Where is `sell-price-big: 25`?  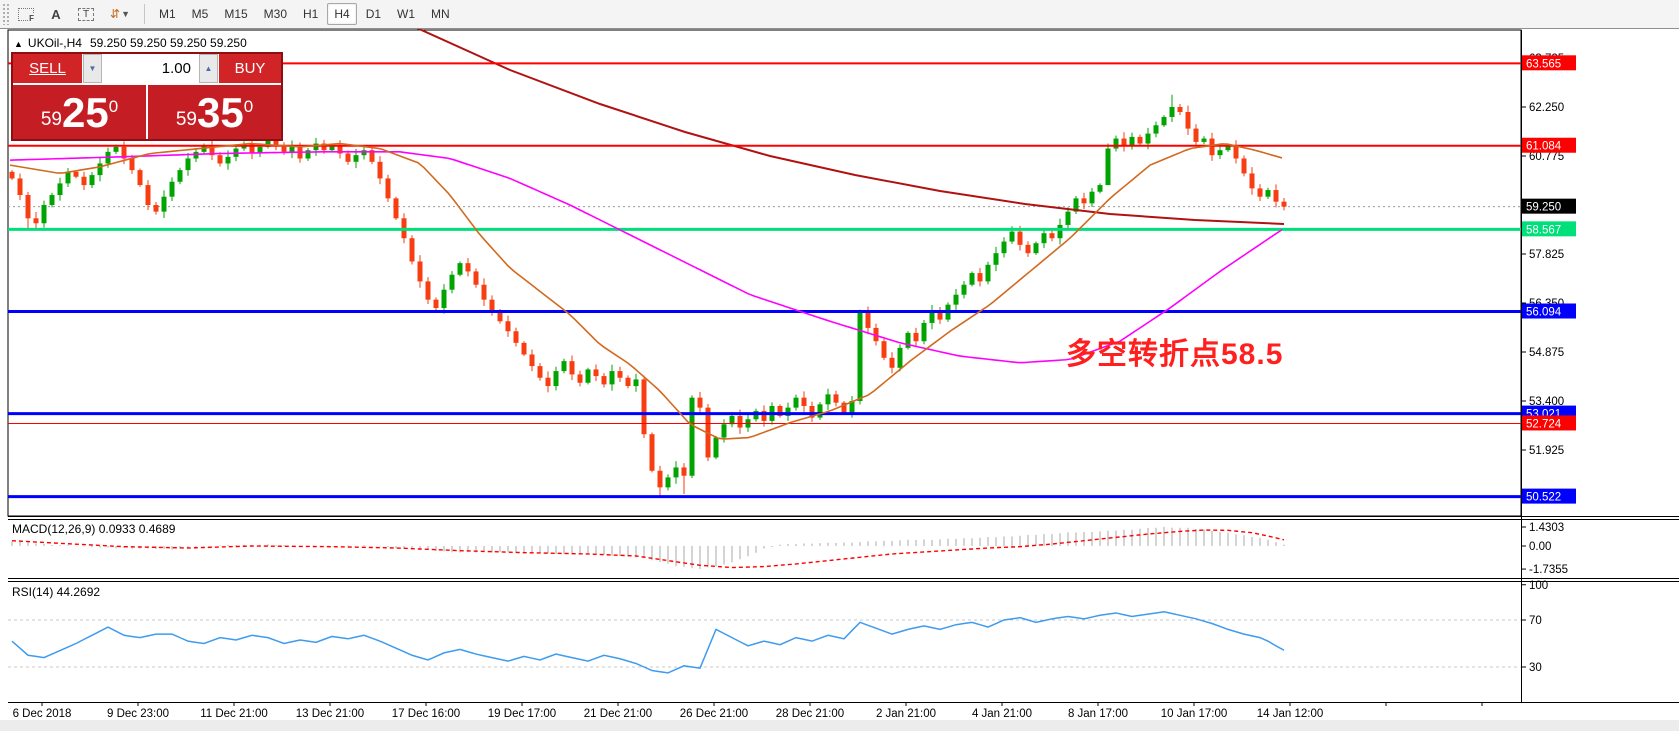 sell-price-big: 25 is located at coordinates (85, 112).